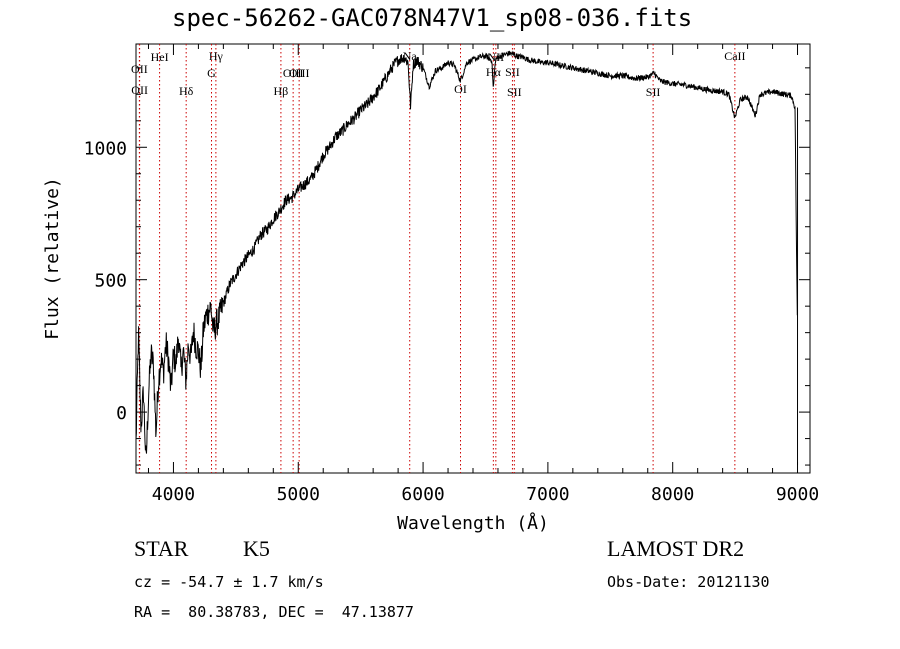  I want to click on line-label: NII, so click(496, 57).